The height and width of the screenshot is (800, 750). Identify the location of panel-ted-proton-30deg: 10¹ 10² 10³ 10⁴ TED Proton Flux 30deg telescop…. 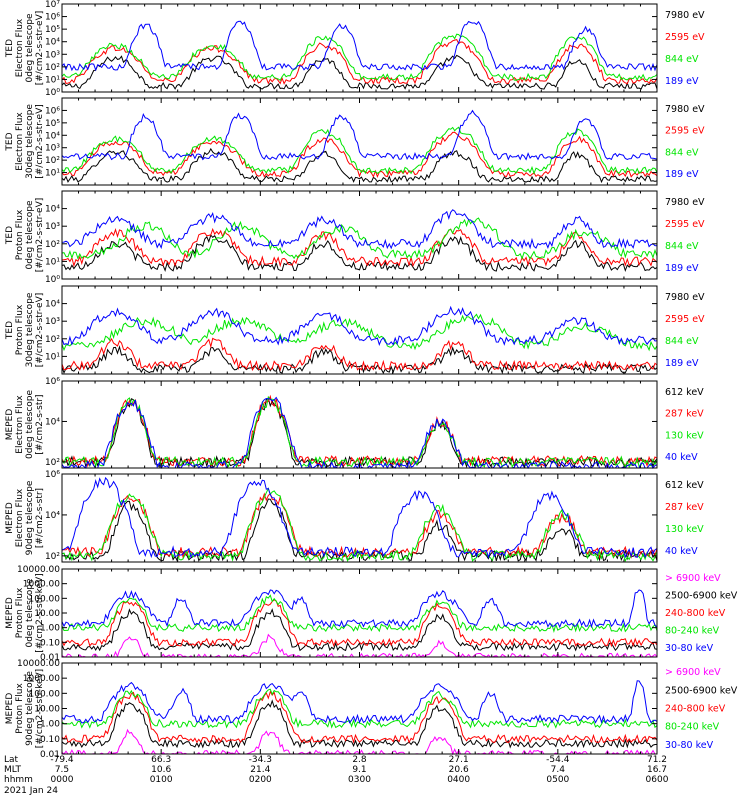
(355, 330).